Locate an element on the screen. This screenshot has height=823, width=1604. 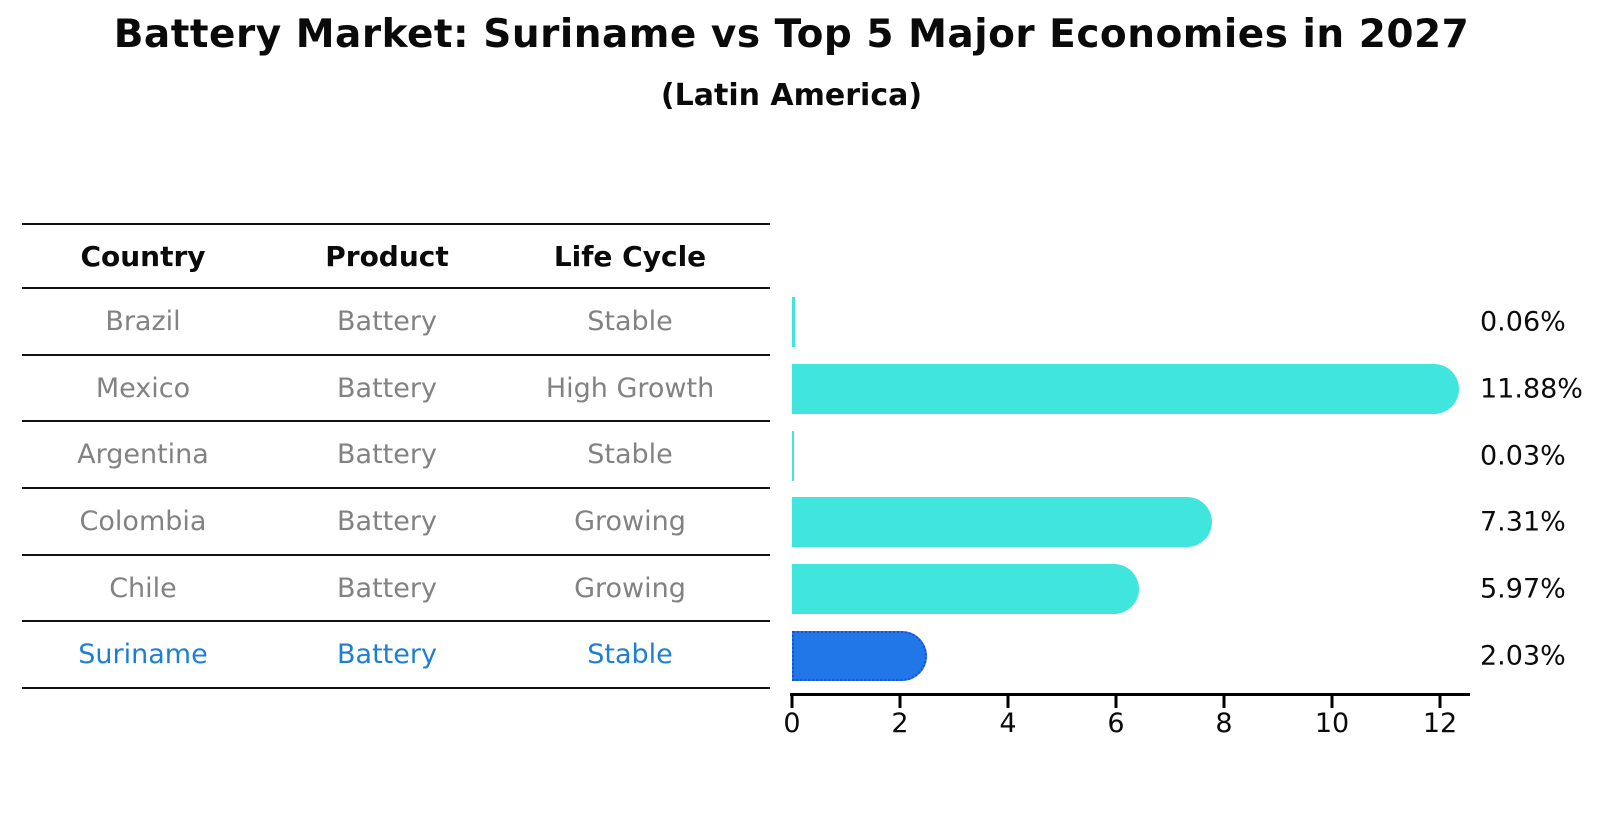
country-cell: Colombia is located at coordinates (143, 521).